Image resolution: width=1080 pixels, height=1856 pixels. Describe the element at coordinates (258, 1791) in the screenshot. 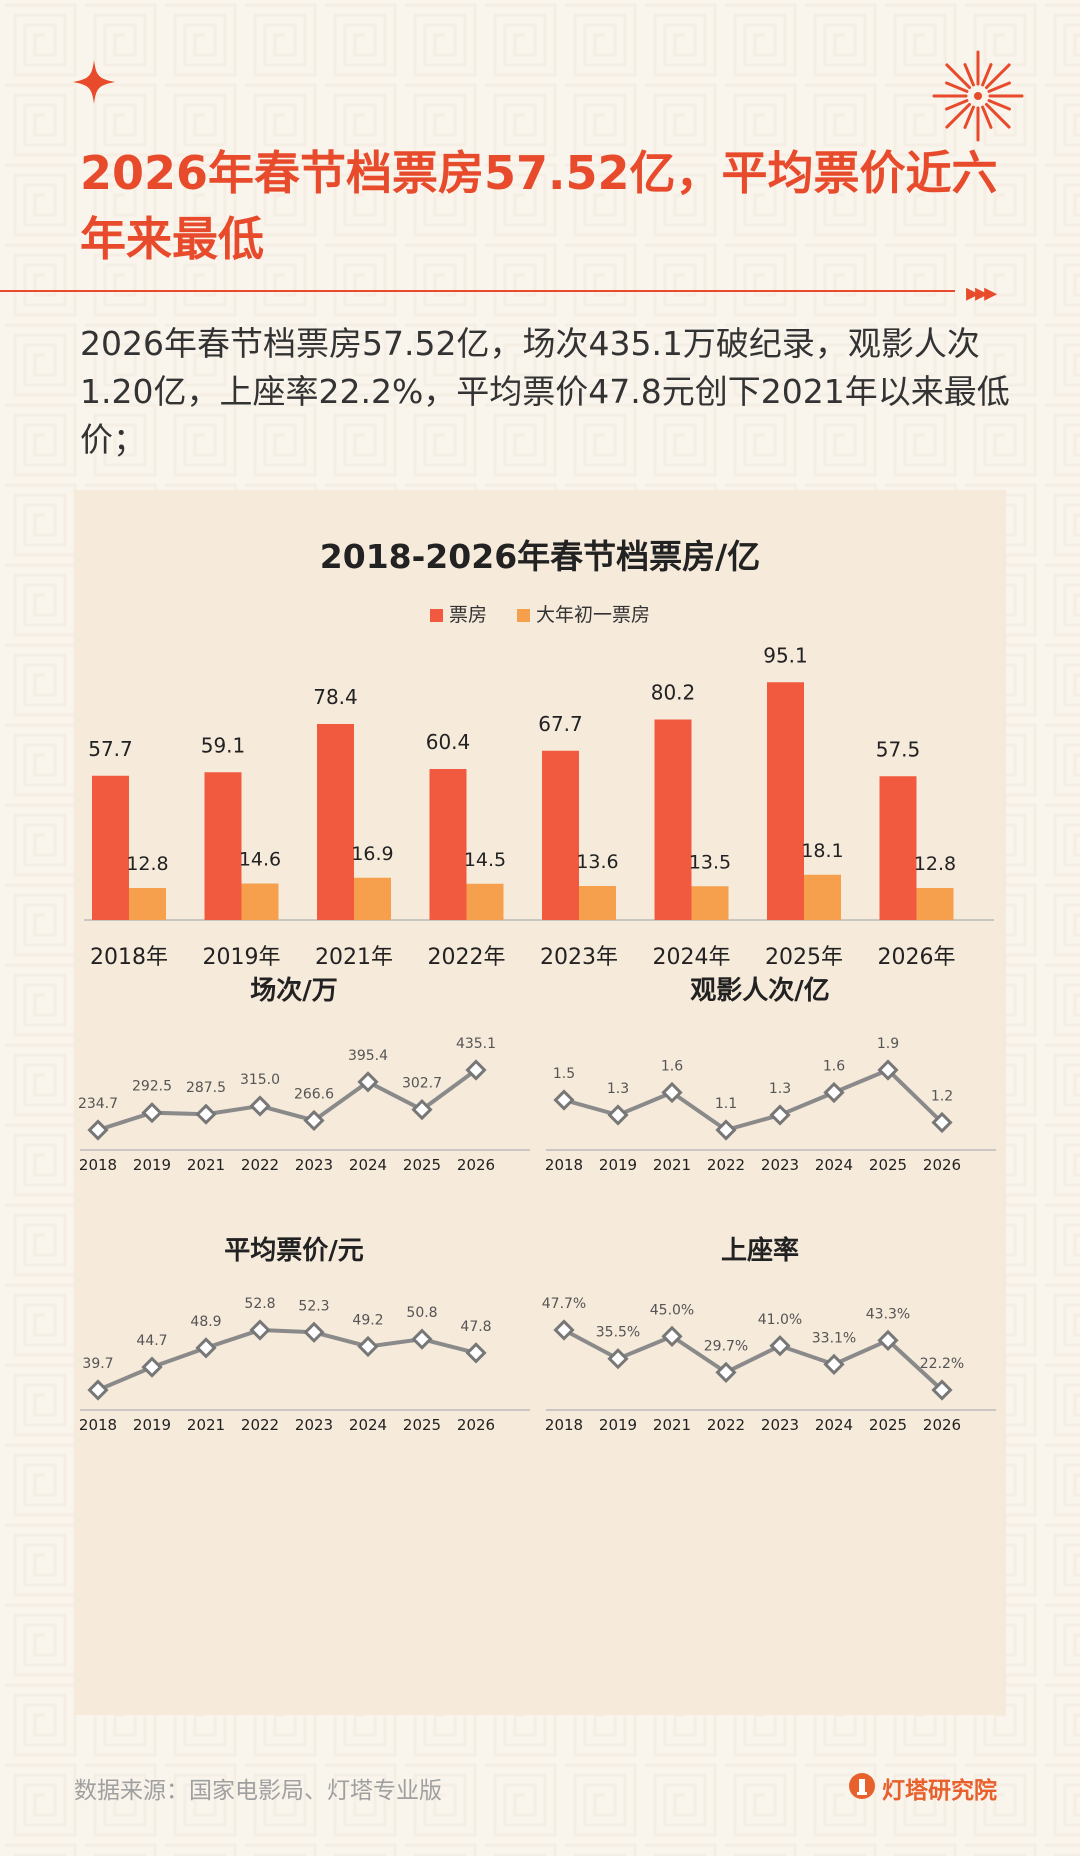

I see `data-source-note: 数据来源：国家电影局、灯塔专业版` at that location.